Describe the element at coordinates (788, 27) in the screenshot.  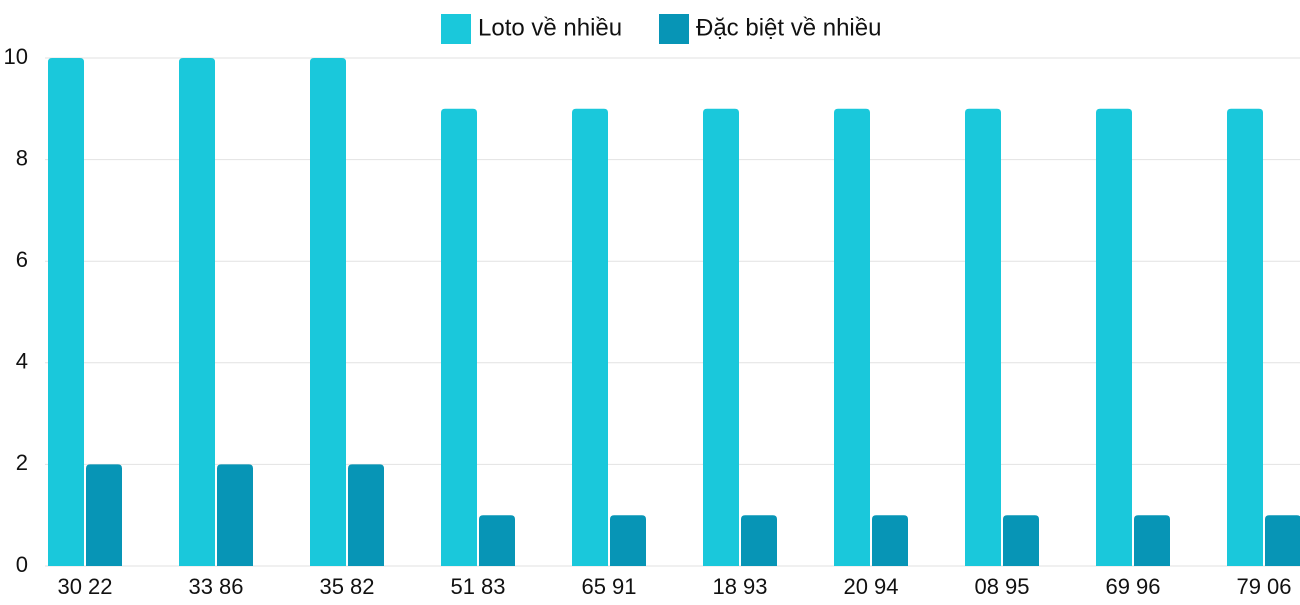
I see `legend-label: Đặc biệt về nhiều` at that location.